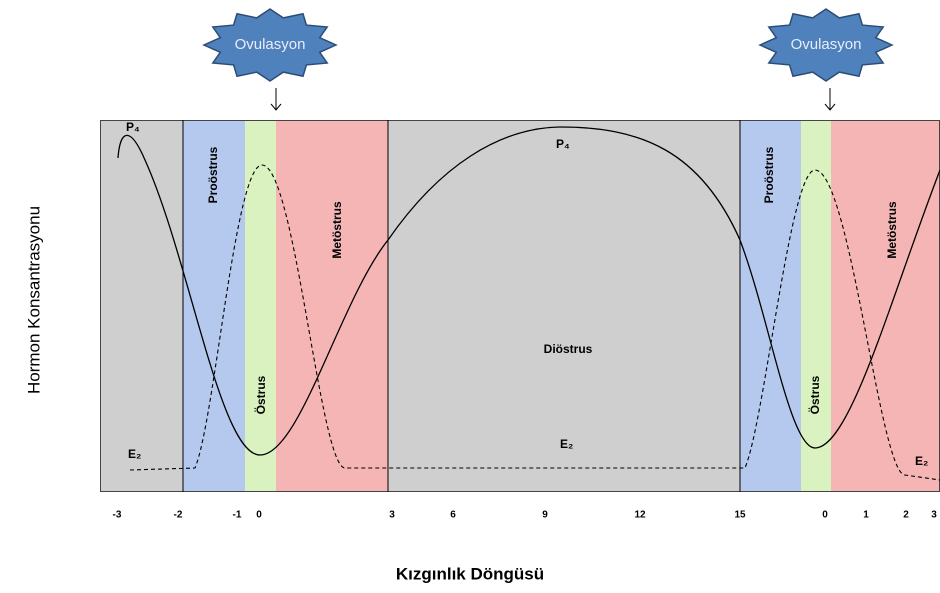  I want to click on y-axis-label: Hormon Konsantrasyonu, so click(33, 300).